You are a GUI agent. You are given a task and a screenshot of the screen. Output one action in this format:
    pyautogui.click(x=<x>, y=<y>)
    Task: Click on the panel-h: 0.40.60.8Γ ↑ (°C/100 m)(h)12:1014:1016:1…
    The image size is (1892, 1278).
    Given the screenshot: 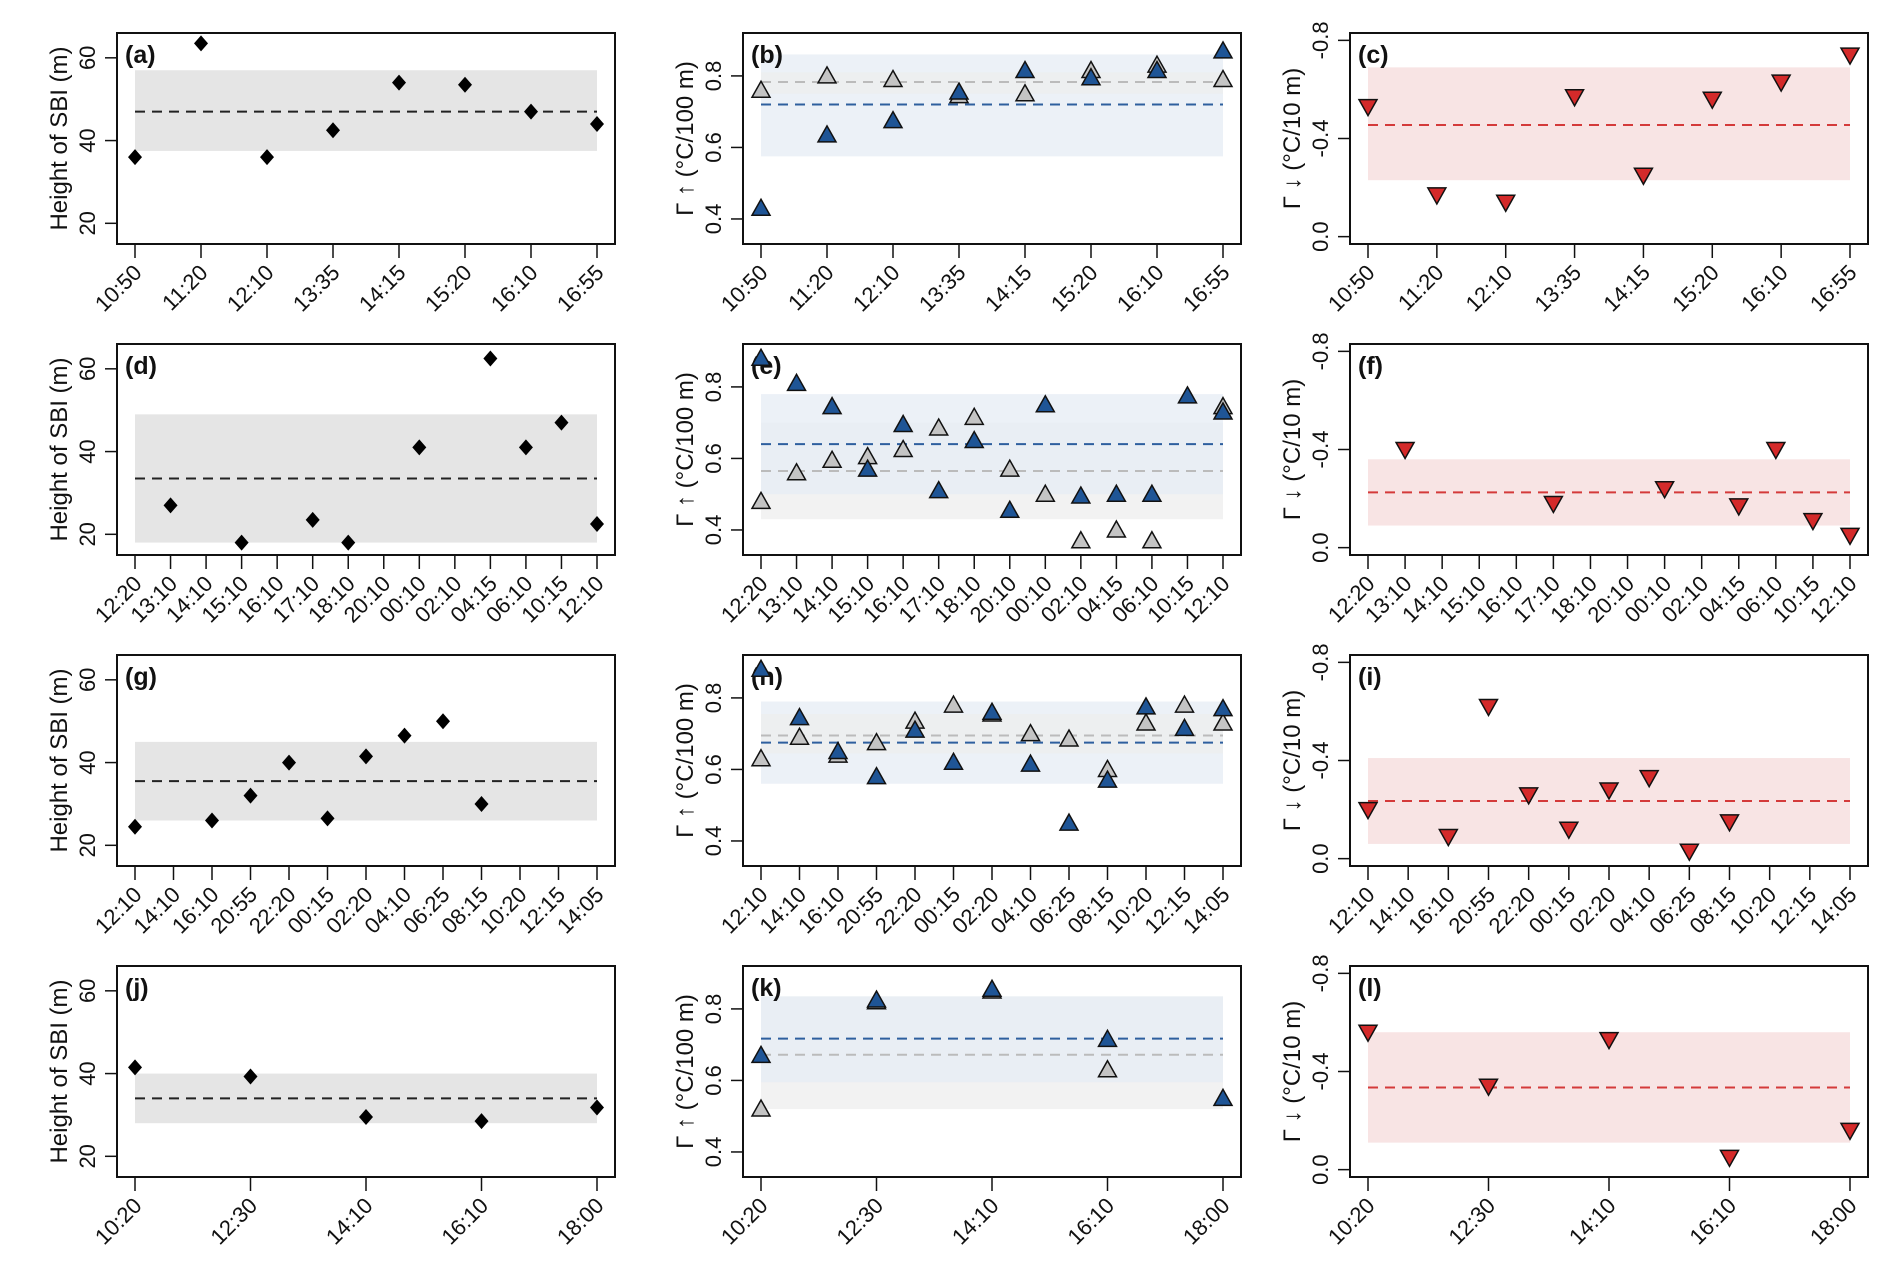 What is the action you would take?
    pyautogui.click(x=957, y=796)
    